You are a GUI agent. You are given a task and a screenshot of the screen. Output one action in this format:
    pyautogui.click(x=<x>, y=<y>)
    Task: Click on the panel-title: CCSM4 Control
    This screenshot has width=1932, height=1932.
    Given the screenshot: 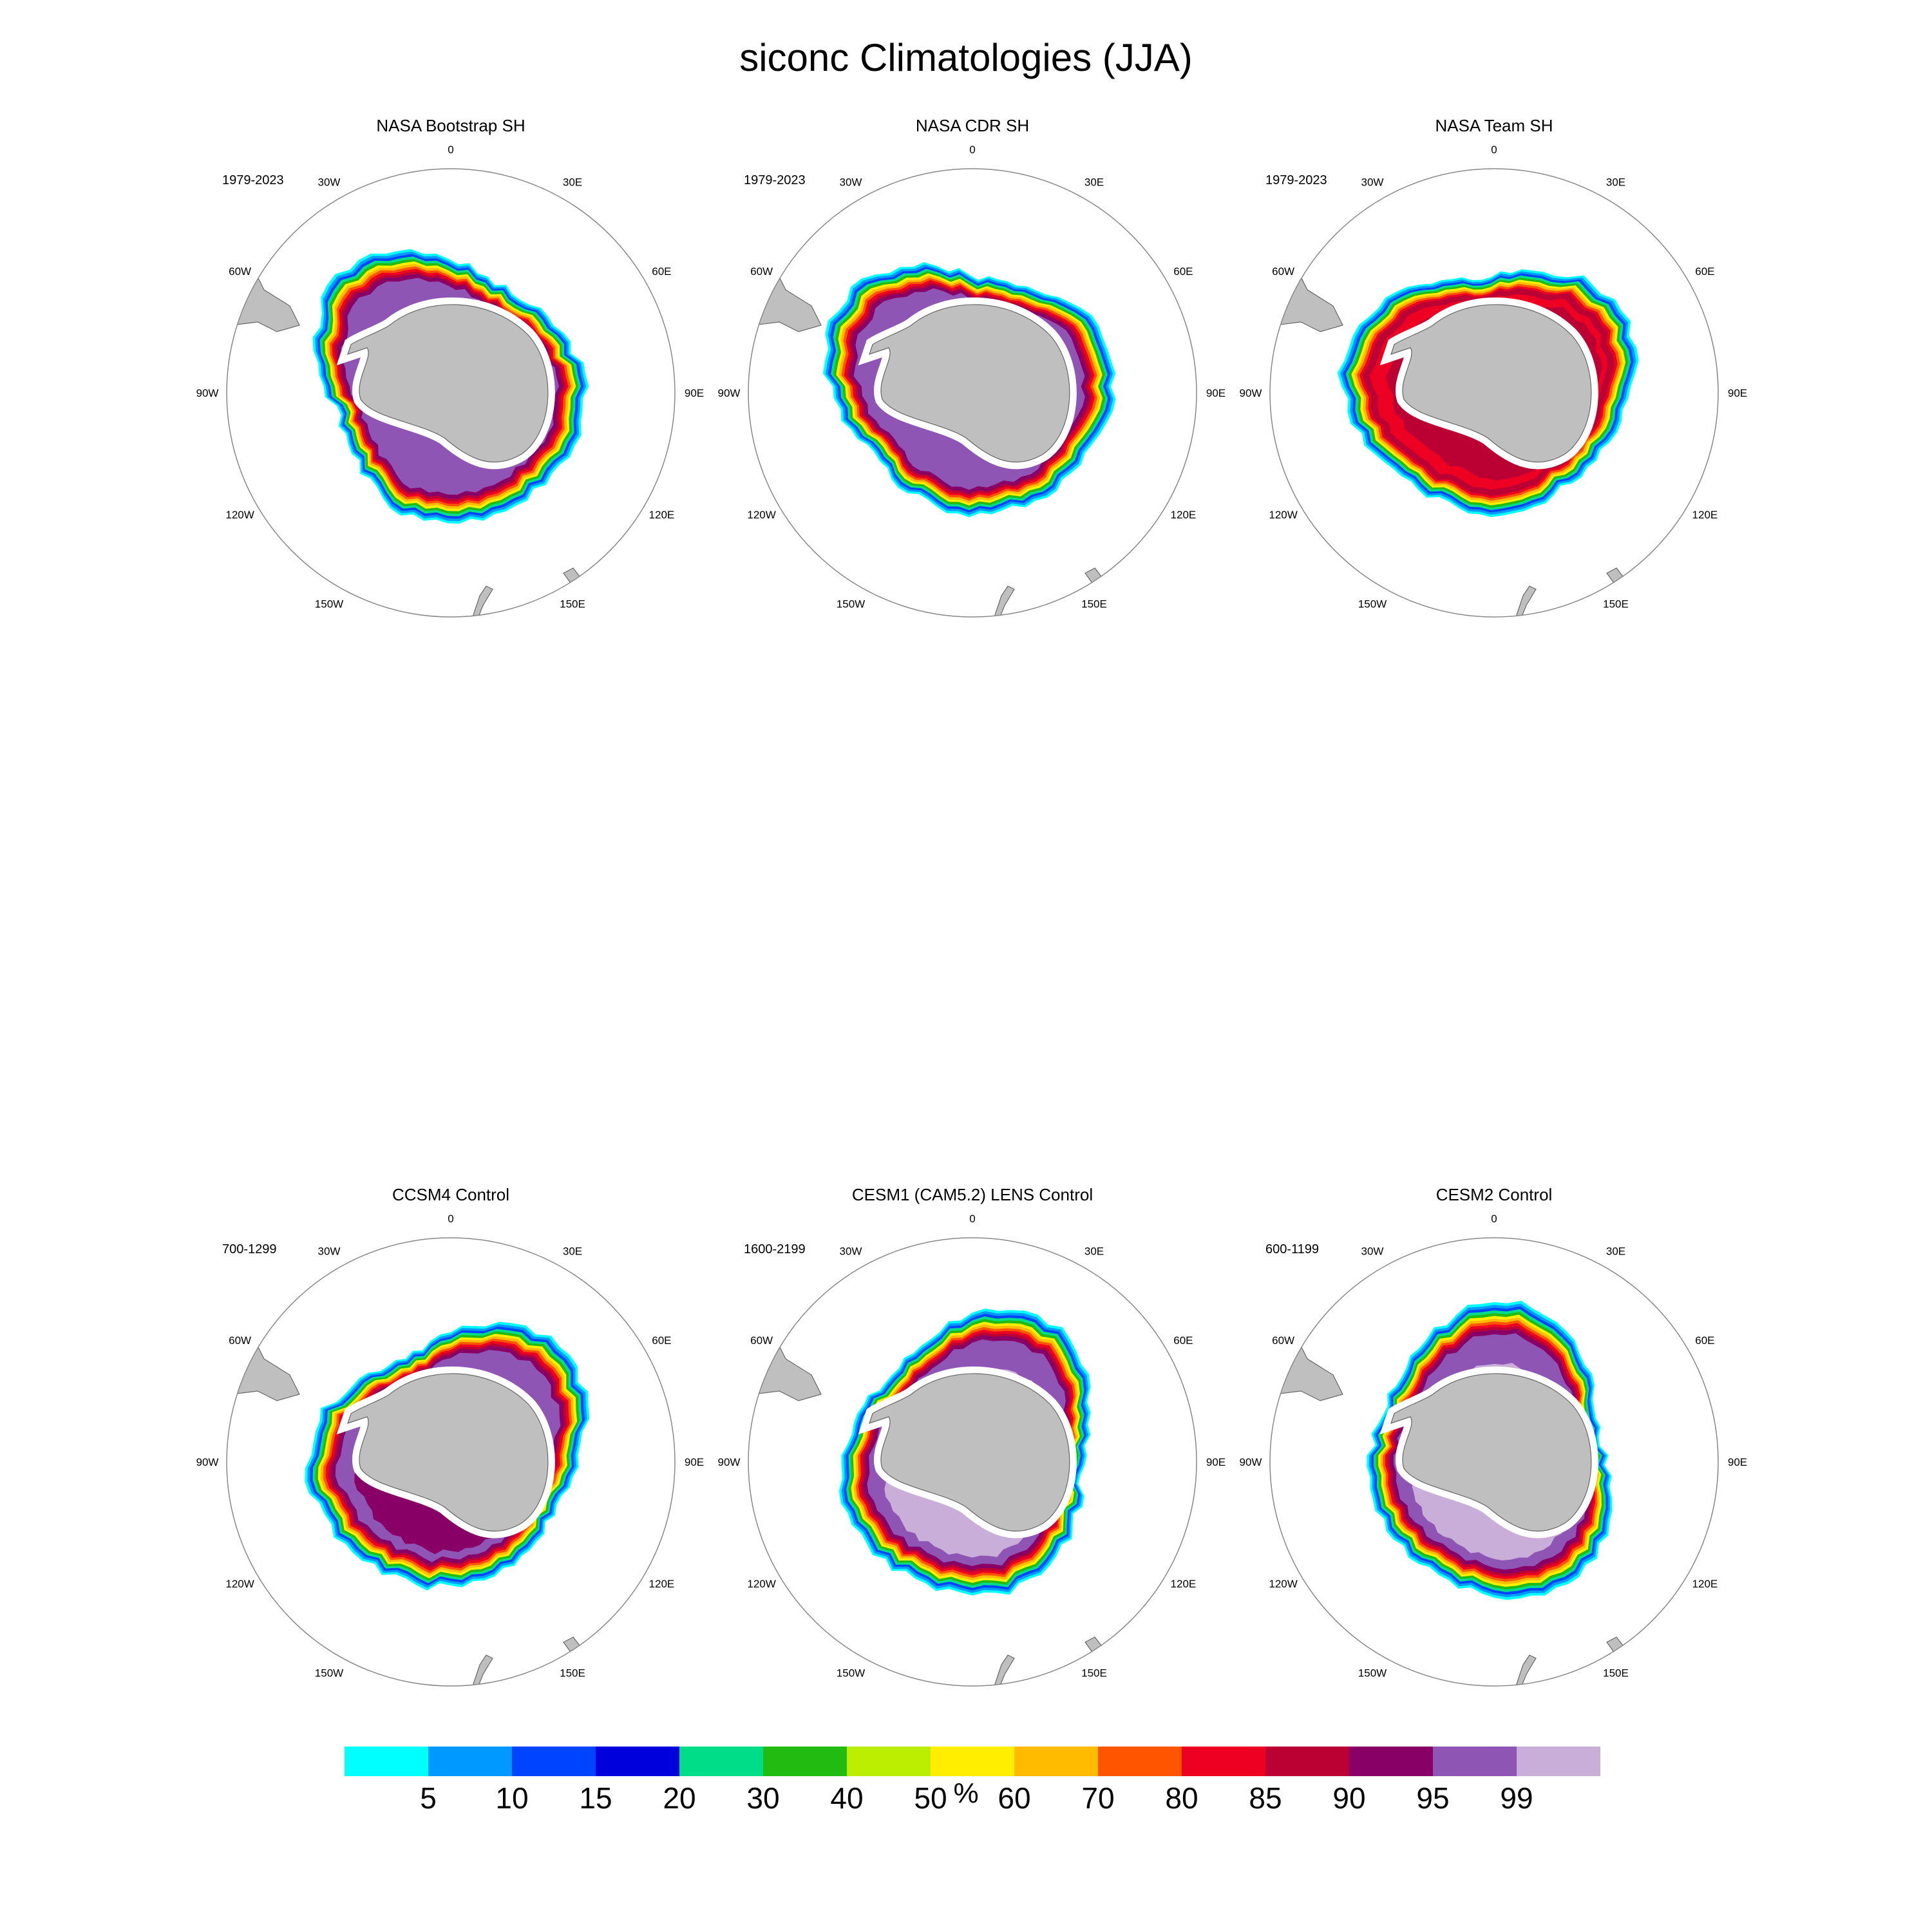 What is the action you would take?
    pyautogui.click(x=451, y=1194)
    